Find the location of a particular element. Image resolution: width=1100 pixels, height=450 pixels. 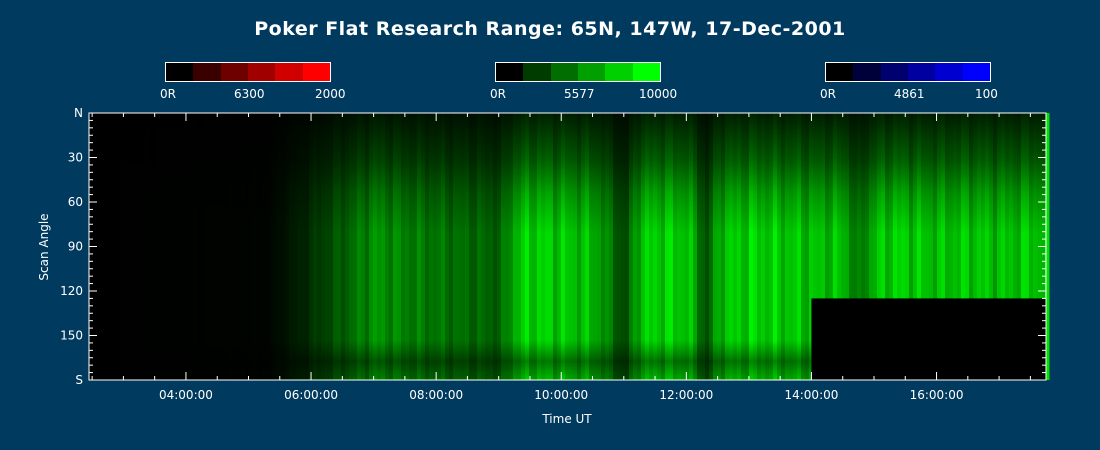

x-tick-label: 10:00:00 is located at coordinates (561, 395).